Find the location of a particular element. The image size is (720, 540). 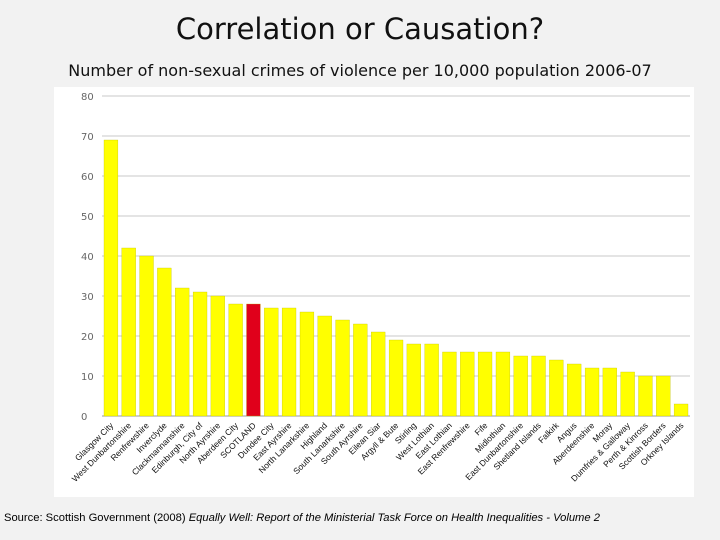

bar-falkirk is located at coordinates (556, 388).